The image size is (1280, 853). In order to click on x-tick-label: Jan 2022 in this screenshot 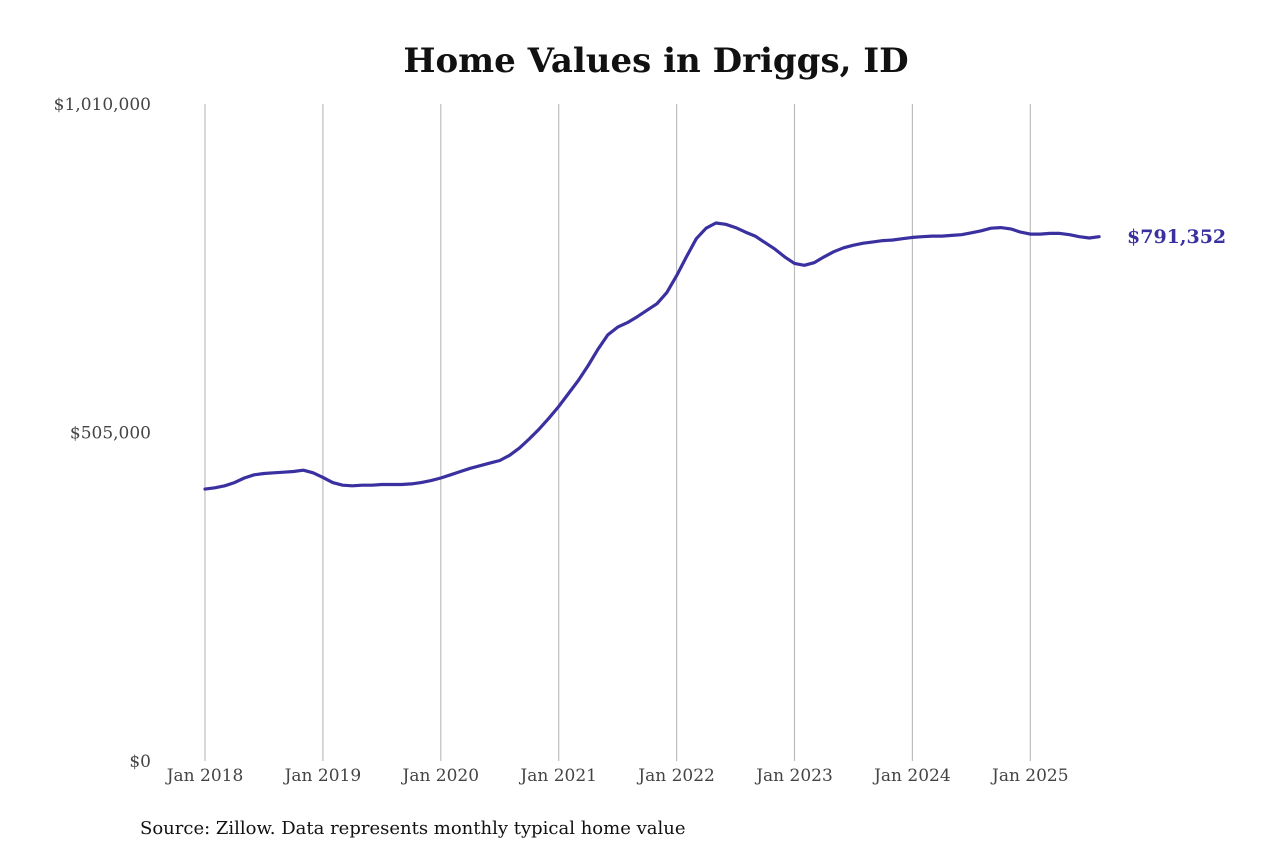, I will do `click(675, 776)`.